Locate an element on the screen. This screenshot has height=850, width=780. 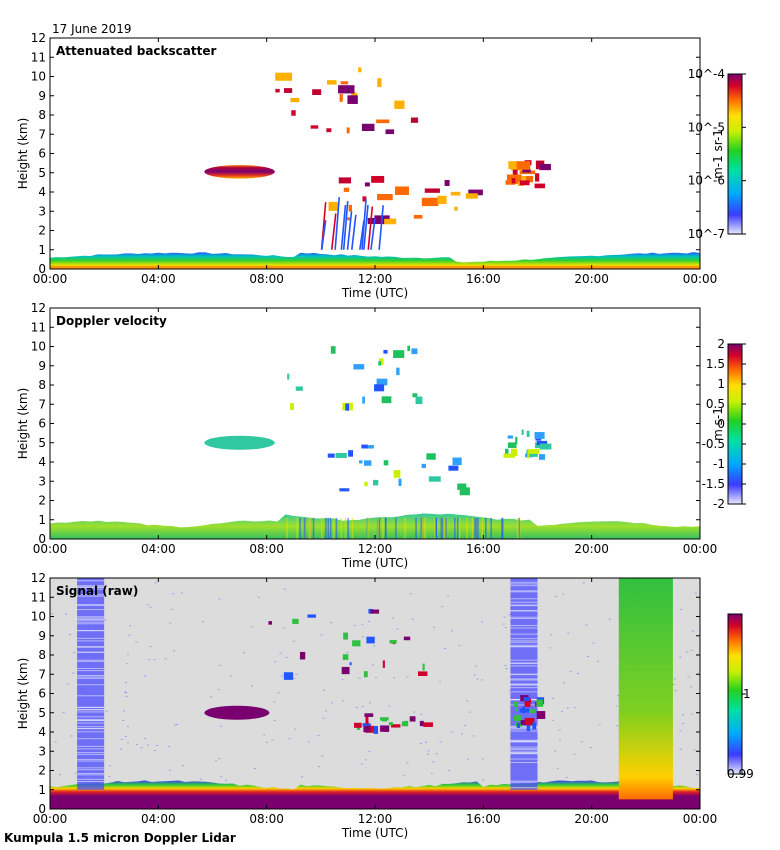
y-tick-label: 0 is located at coordinates (42, 539).